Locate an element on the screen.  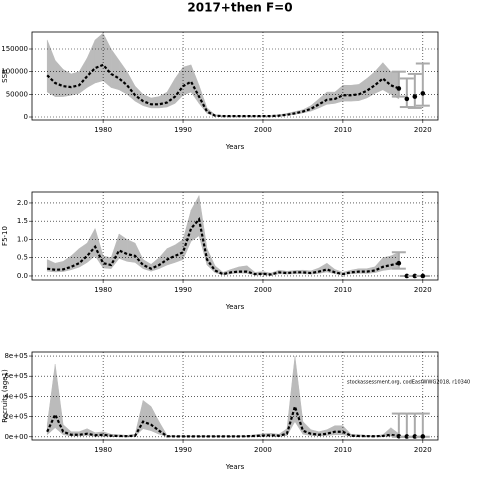
y-tick-label: 1.0 is located at coordinates (22, 239).